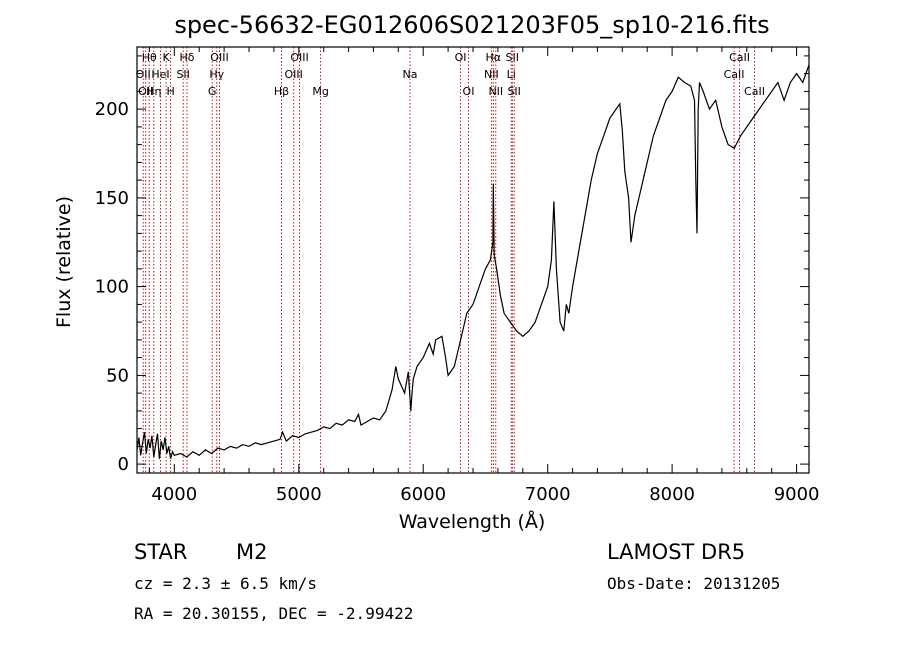 The height and width of the screenshot is (649, 900). I want to click on line-label-16: CaII, so click(734, 74).